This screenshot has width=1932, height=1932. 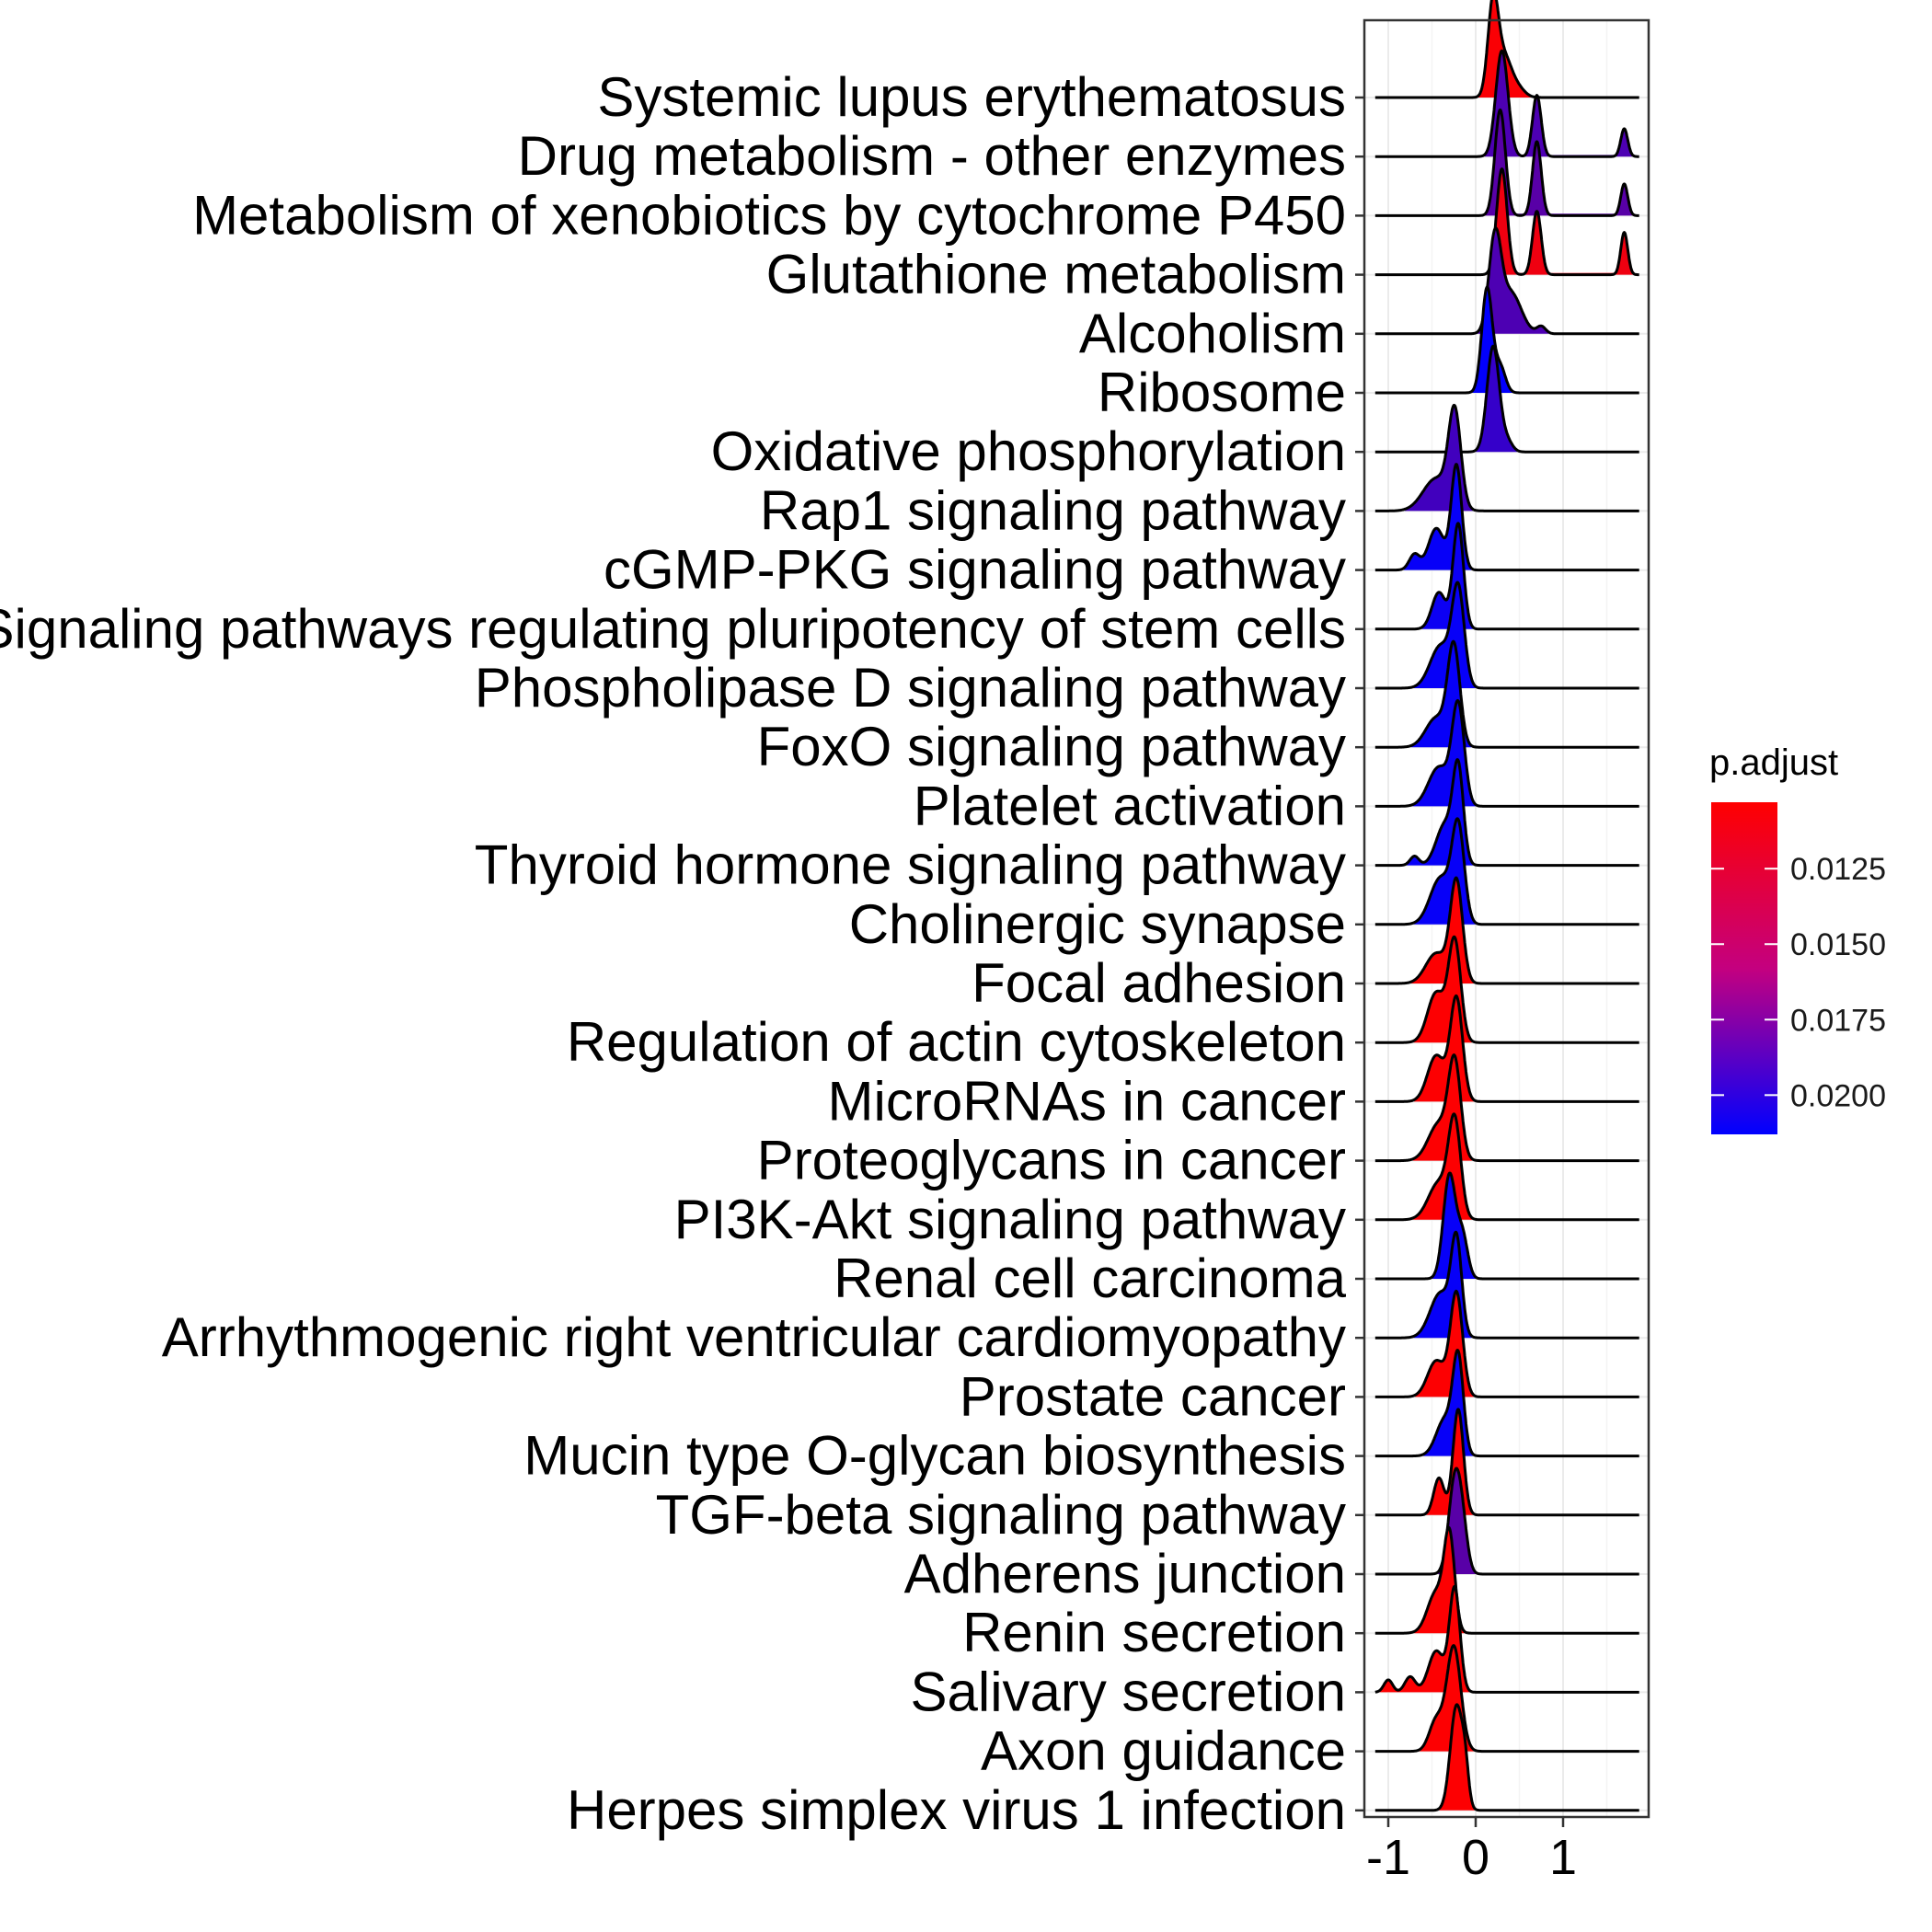 I want to click on category-label: Oxidative phosphorylation, so click(x=1028, y=451).